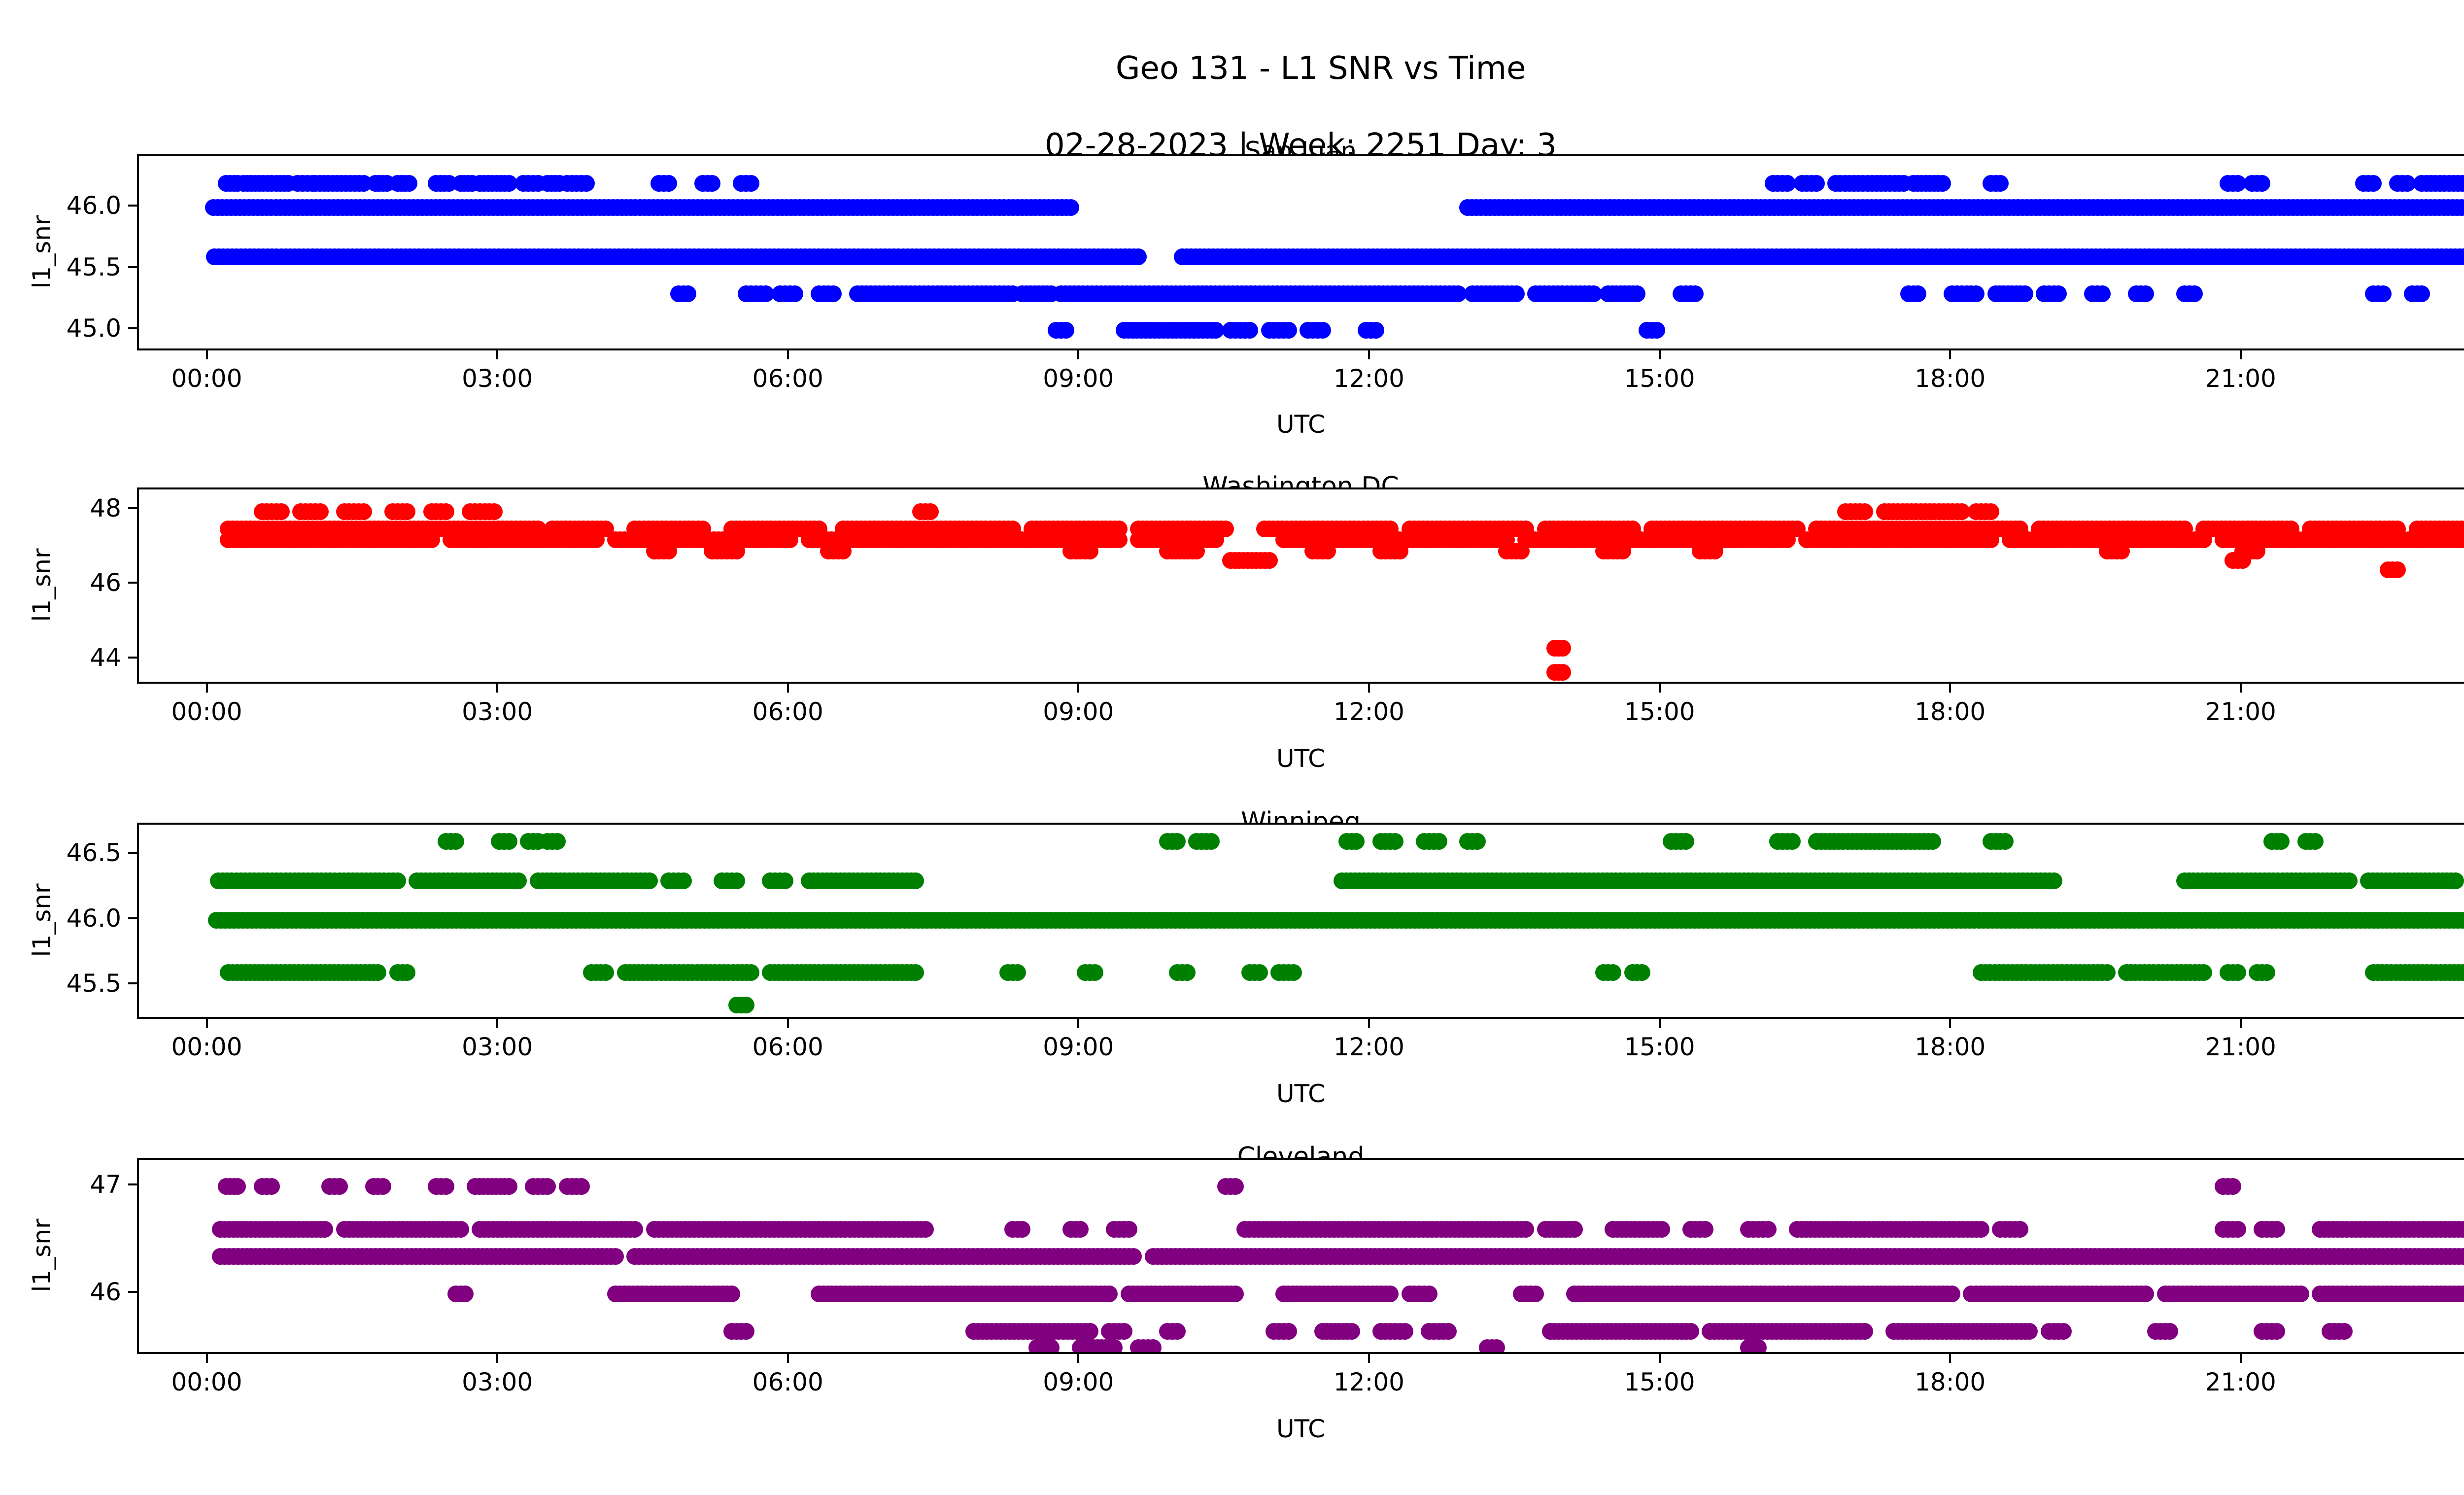 The height and width of the screenshot is (1495, 2464). I want to click on x-tick-label: 15:00, so click(1659, 378).